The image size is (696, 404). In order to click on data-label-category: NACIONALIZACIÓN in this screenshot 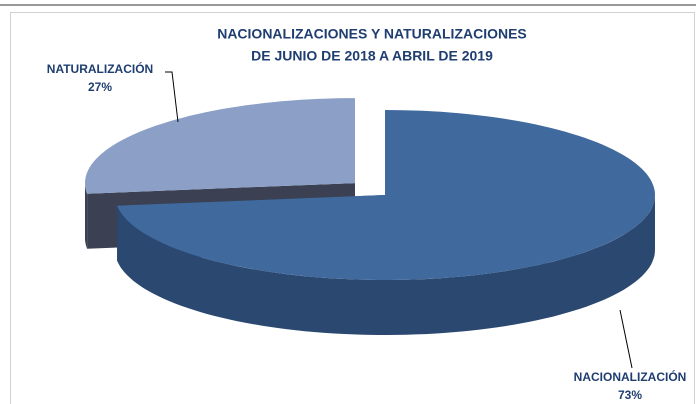, I will do `click(630, 376)`.